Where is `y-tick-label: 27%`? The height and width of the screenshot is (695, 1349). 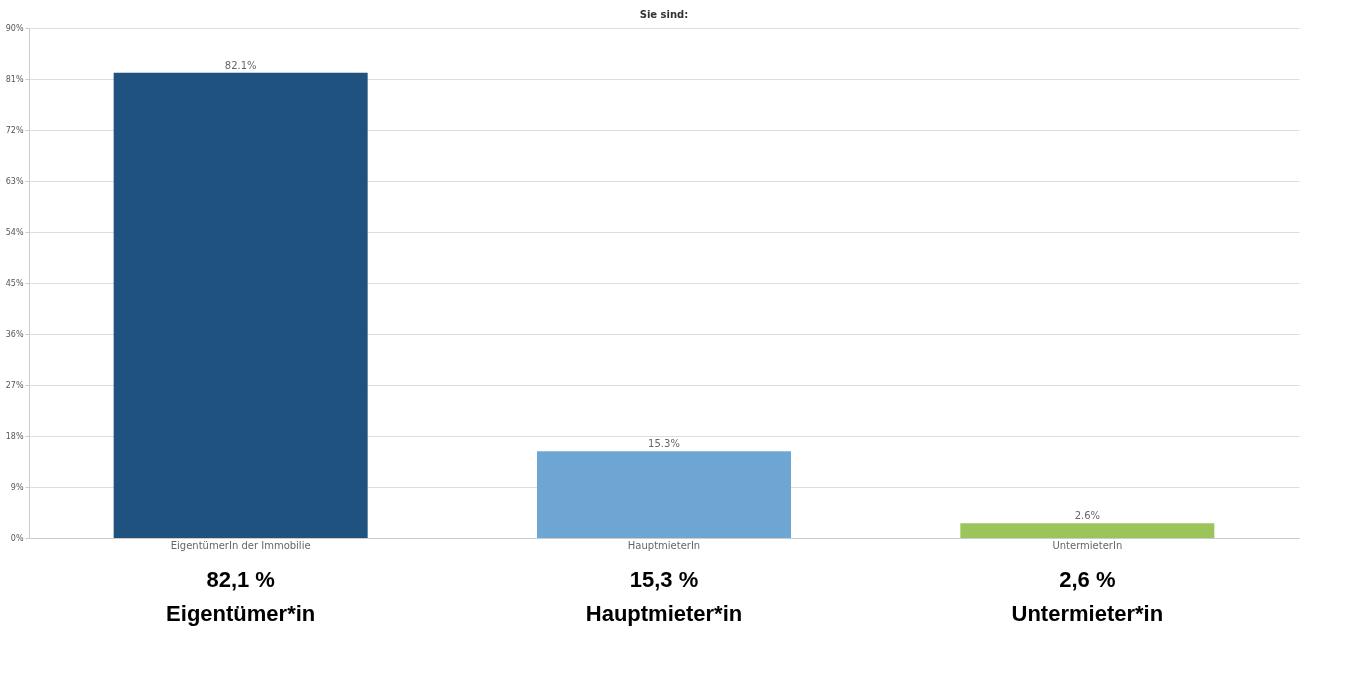 y-tick-label: 27% is located at coordinates (14, 385).